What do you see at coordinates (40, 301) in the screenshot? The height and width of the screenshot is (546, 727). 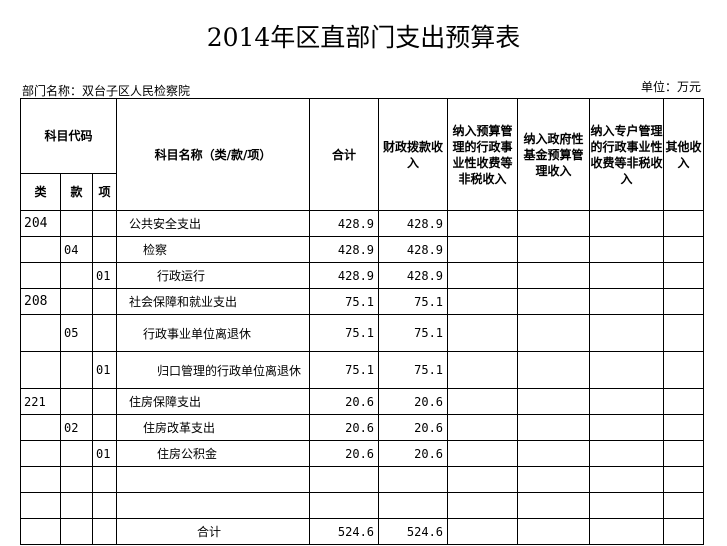 I see `cell-lei: 208` at bounding box center [40, 301].